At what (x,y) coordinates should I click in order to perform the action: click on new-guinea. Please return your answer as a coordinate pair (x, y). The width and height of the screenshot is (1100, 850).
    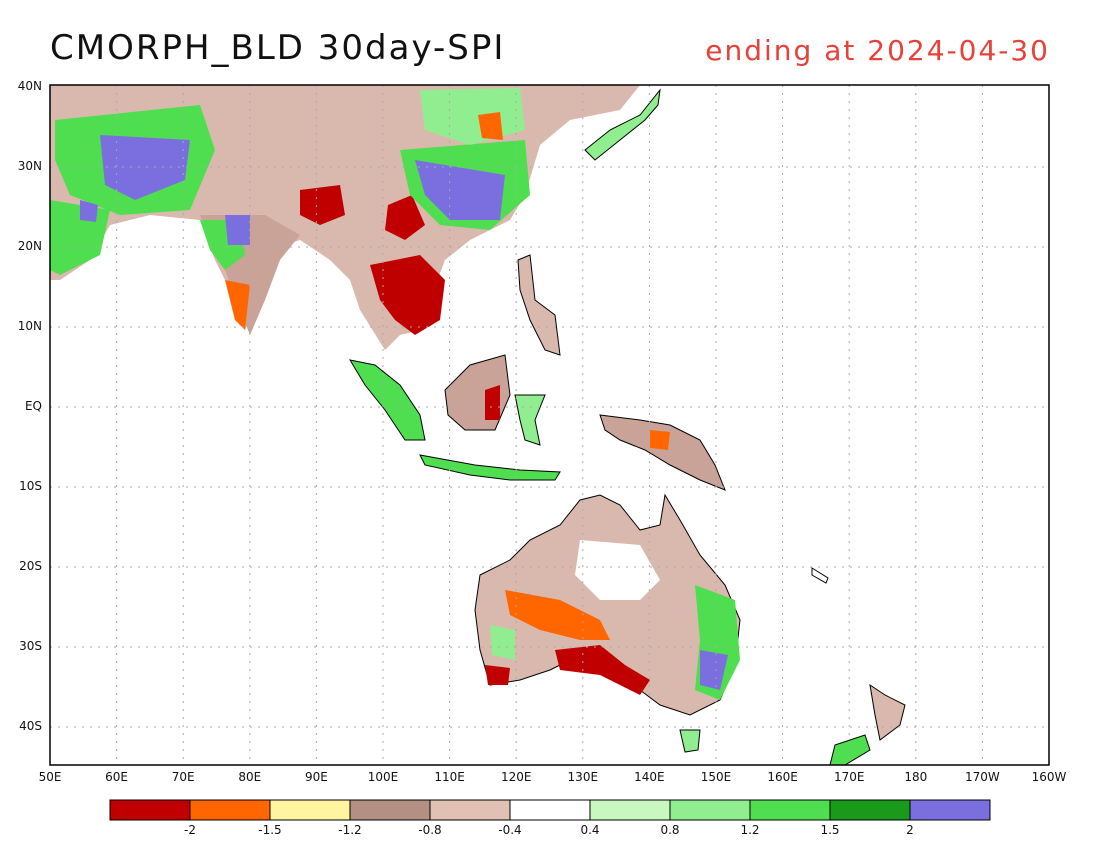
    Looking at the image, I should click on (662, 452).